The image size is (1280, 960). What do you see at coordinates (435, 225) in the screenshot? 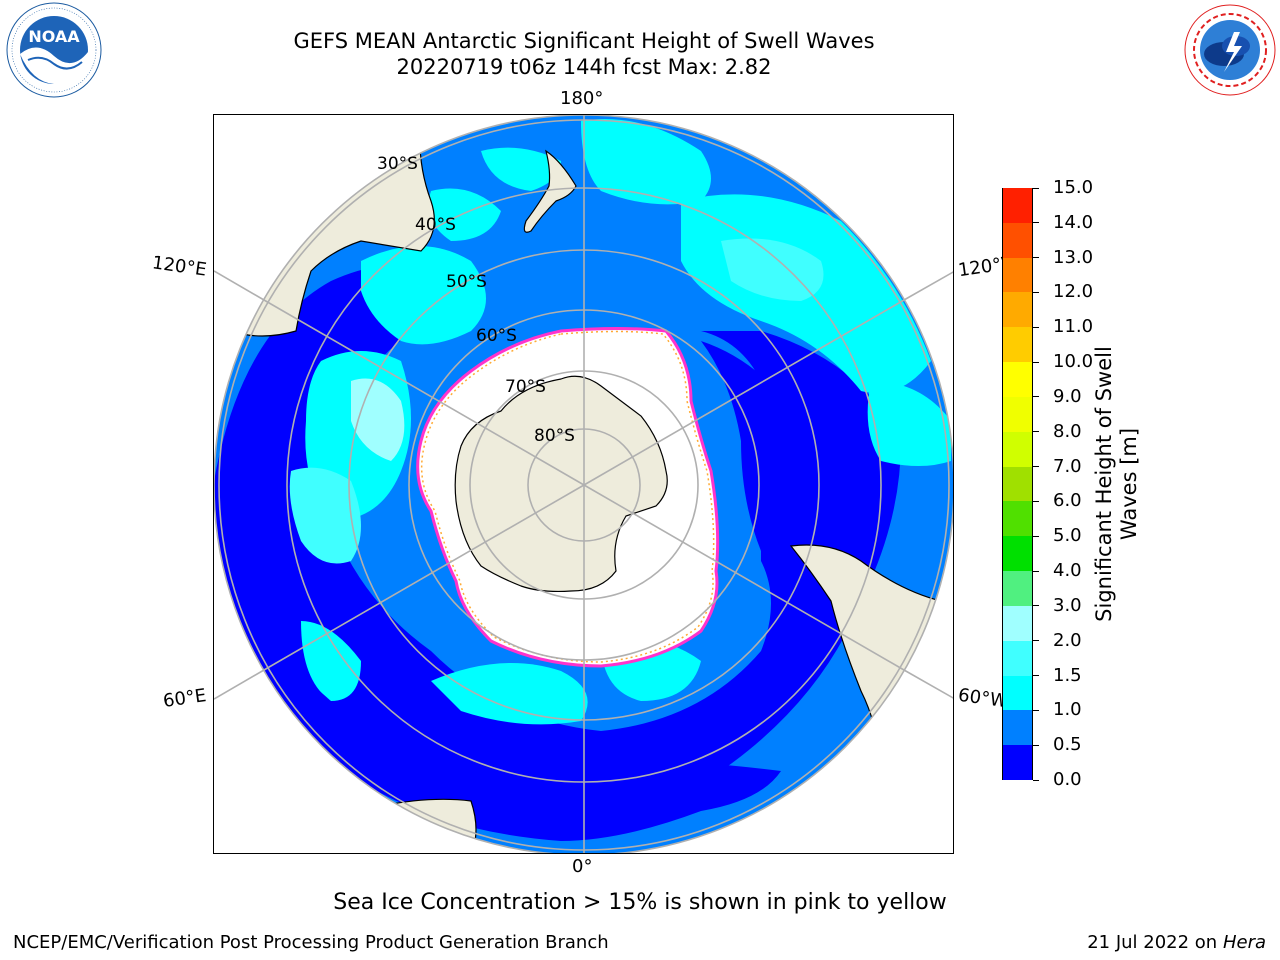
I see `lat-label-40: 40°S` at bounding box center [435, 225].